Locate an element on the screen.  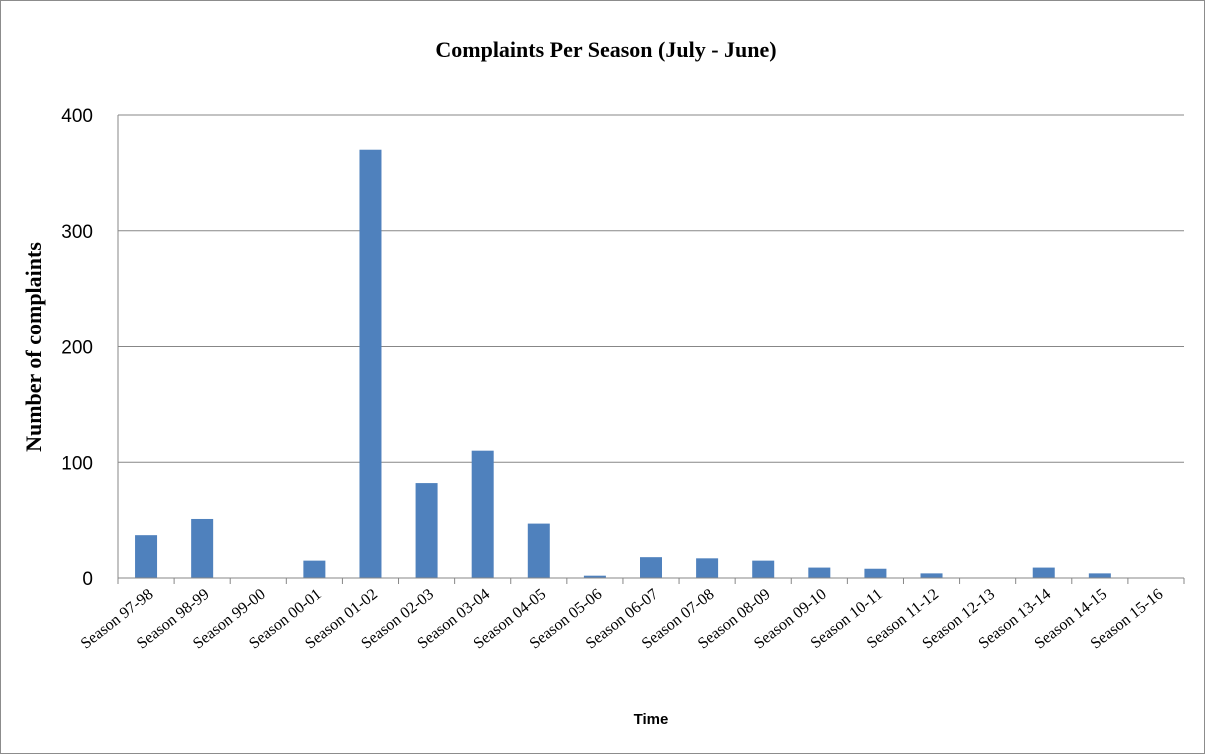
y-tick-label: 400 is located at coordinates (77, 116).